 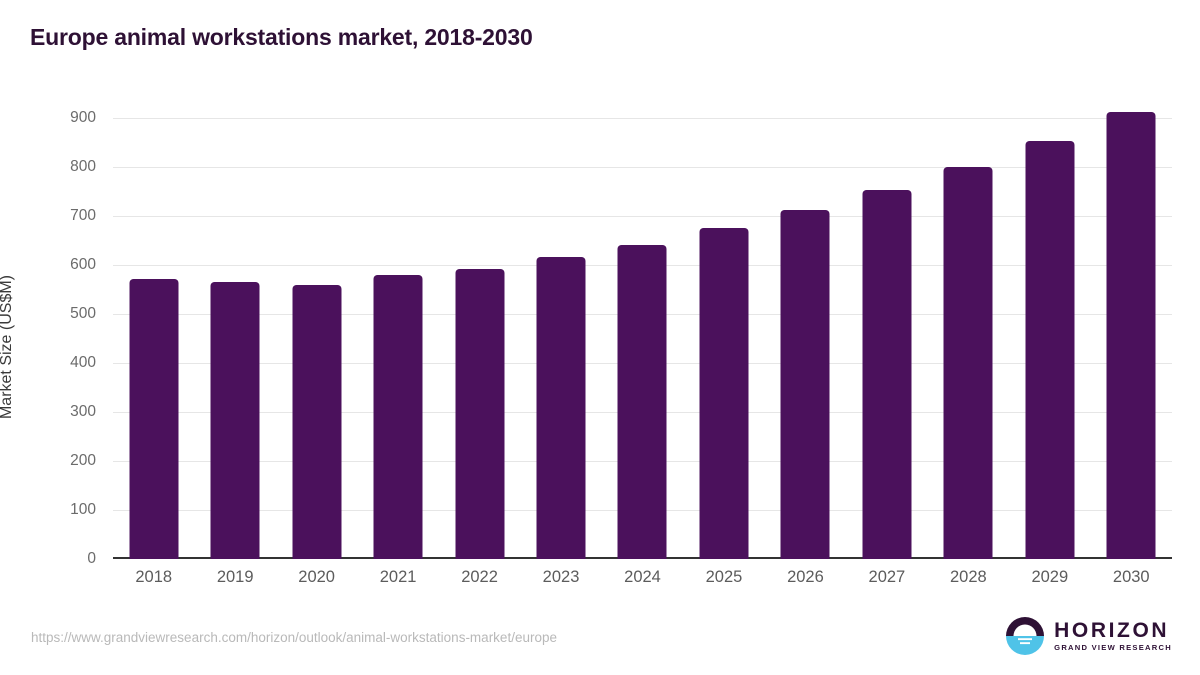 What do you see at coordinates (1131, 577) in the screenshot?
I see `x-axis-tick-label: 2030` at bounding box center [1131, 577].